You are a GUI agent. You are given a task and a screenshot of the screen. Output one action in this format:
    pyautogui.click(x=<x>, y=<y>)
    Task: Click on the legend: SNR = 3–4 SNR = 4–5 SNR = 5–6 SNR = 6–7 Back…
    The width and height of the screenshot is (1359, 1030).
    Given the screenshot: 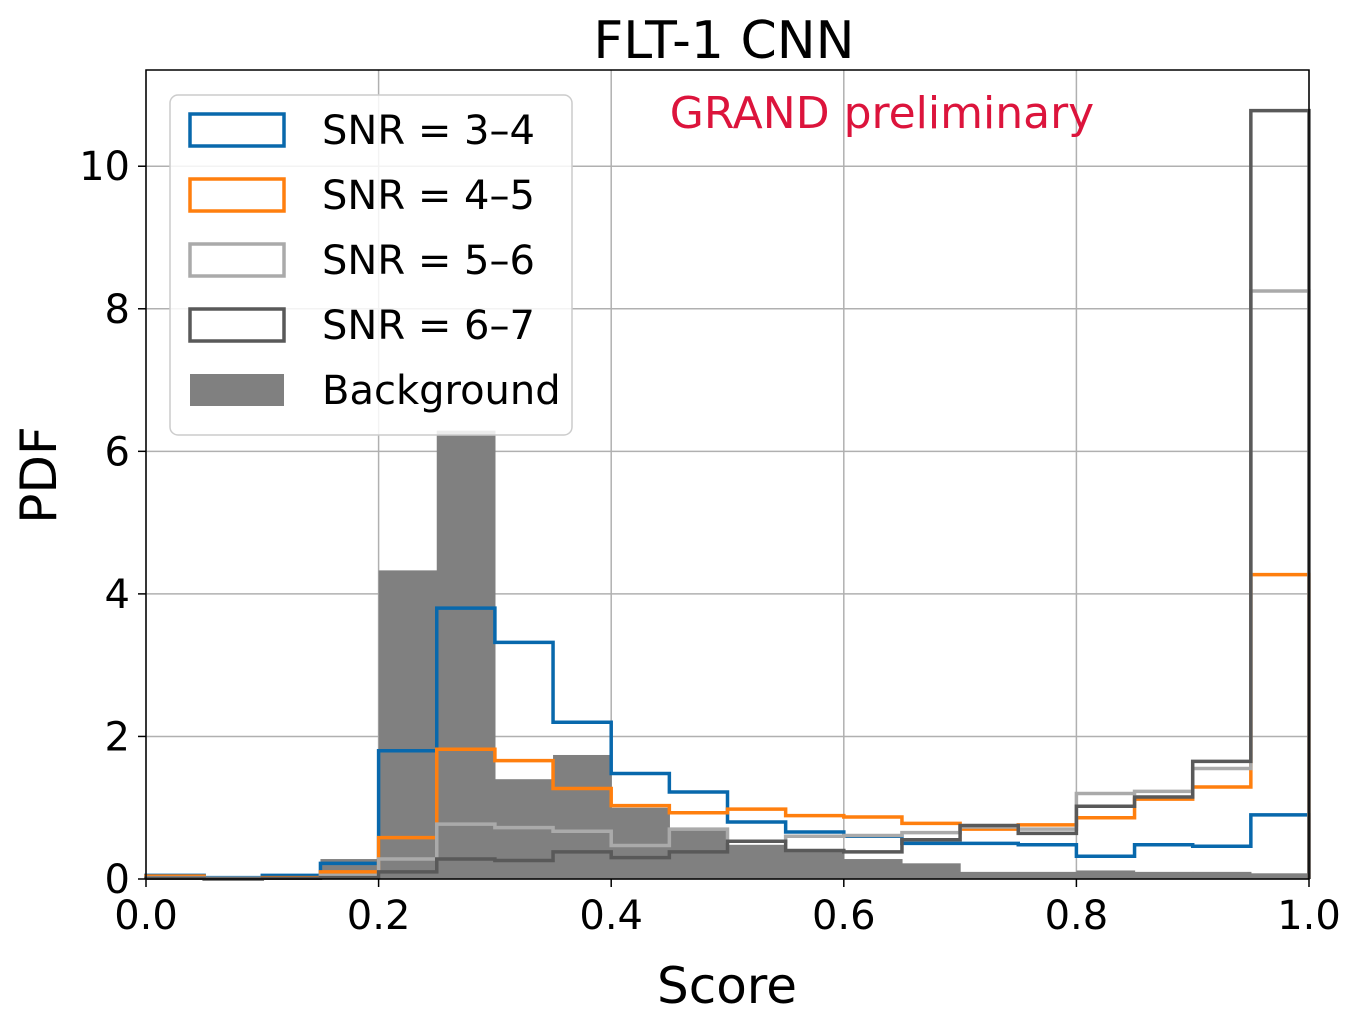 What is the action you would take?
    pyautogui.click(x=371, y=265)
    